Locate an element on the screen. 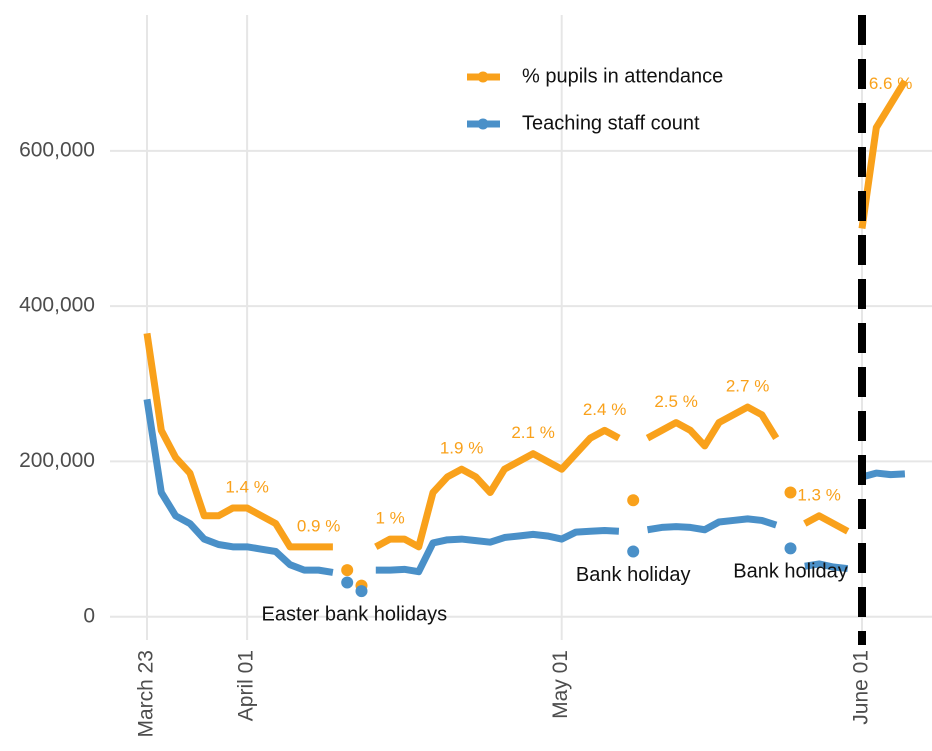 The width and height of the screenshot is (932, 751). legend-label: Teaching staff count is located at coordinates (611, 123).